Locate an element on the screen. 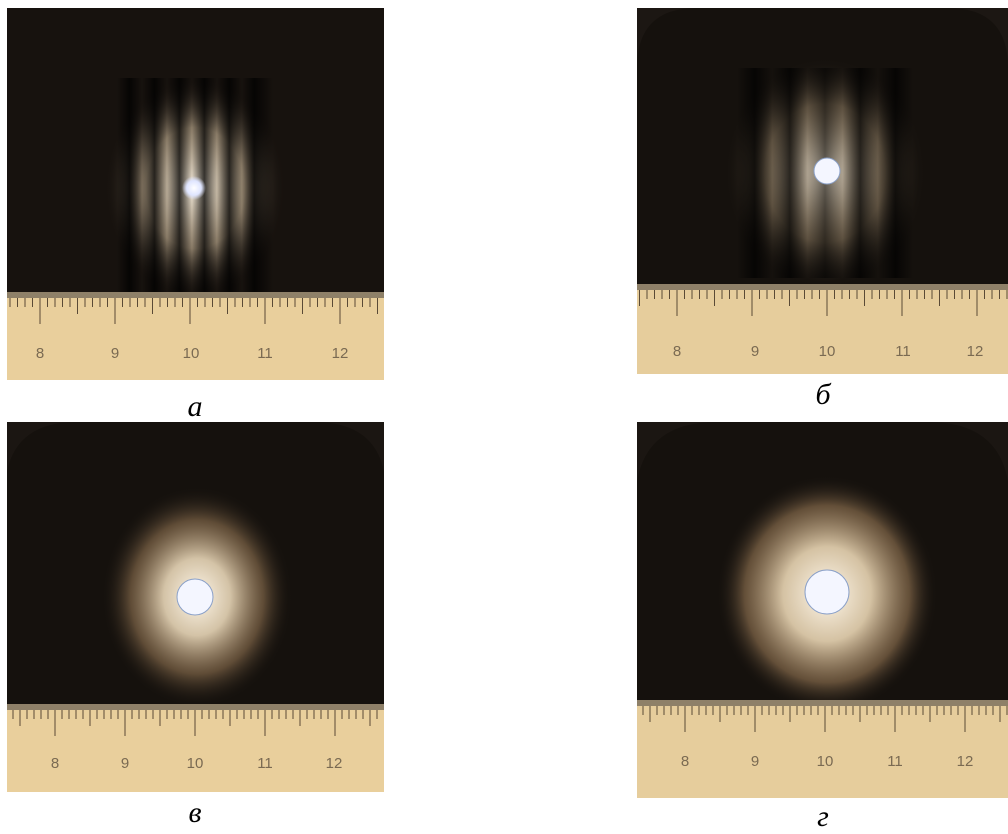 The height and width of the screenshot is (834, 1008). caption-d: г is located at coordinates (823, 816).